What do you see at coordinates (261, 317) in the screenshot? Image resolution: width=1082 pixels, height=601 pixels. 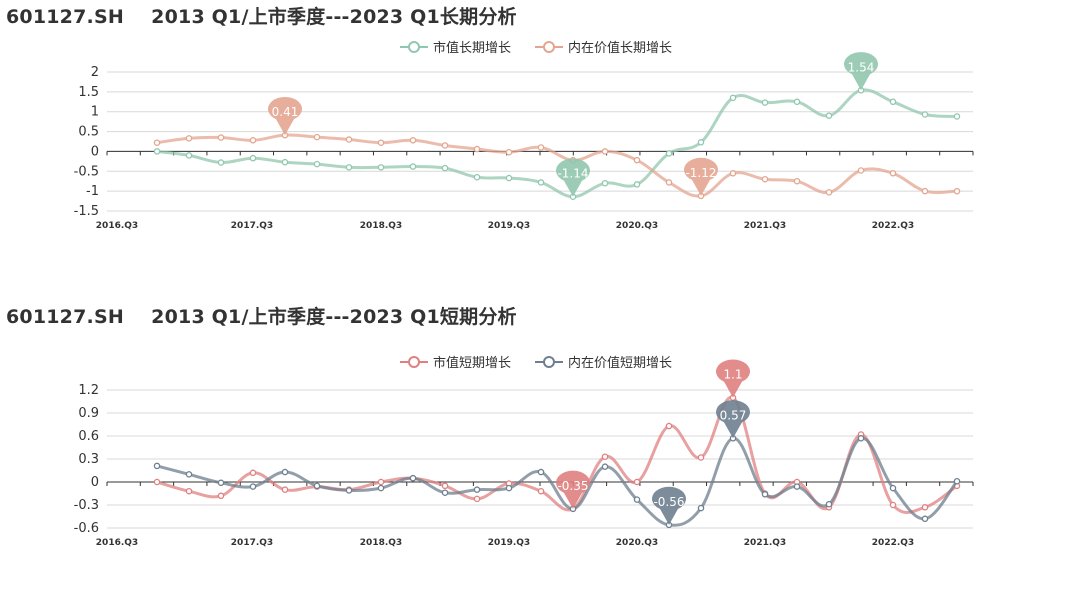 I see `chart-title: 601127.SH 2013 Q1/上市季度---2023 Q1短期分析` at bounding box center [261, 317].